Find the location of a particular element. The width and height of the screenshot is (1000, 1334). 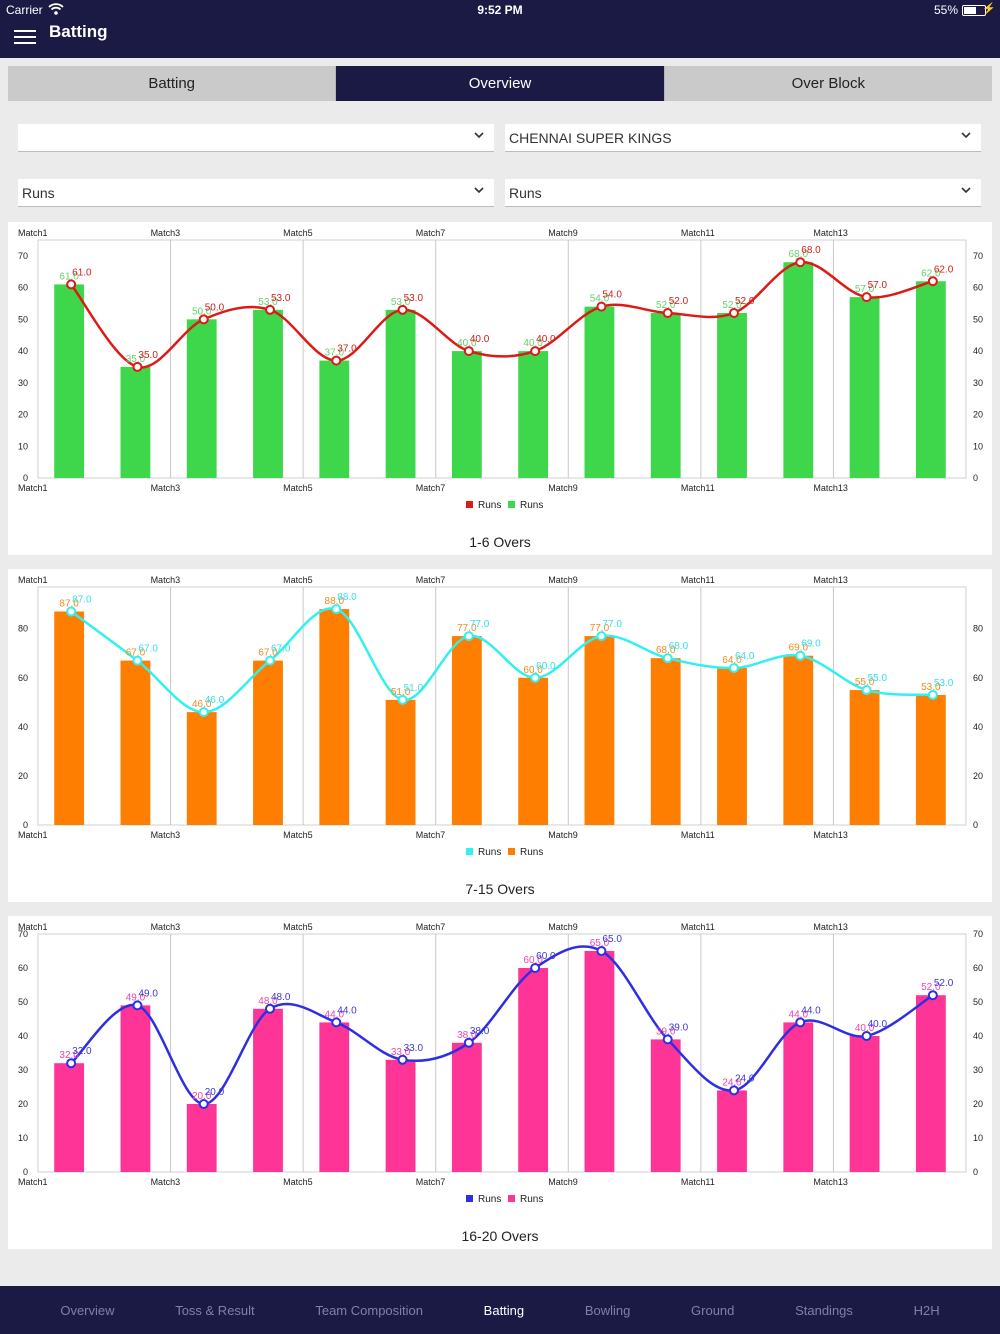

metric-left-select: Runs is located at coordinates (256, 193).